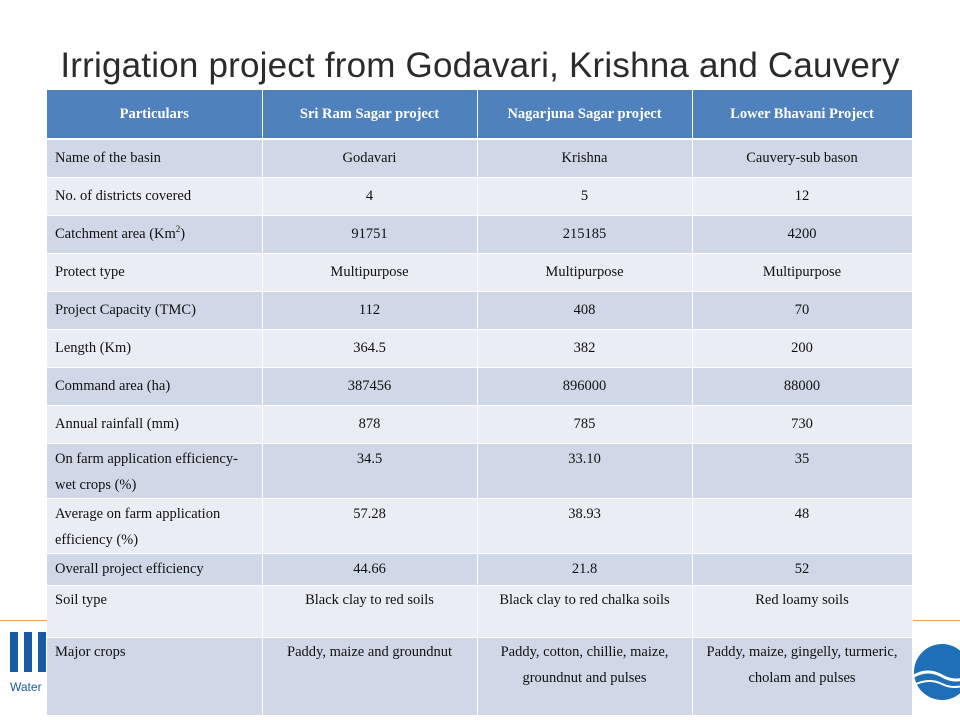 The height and width of the screenshot is (720, 960). I want to click on table-cell: 57.28, so click(370, 526).